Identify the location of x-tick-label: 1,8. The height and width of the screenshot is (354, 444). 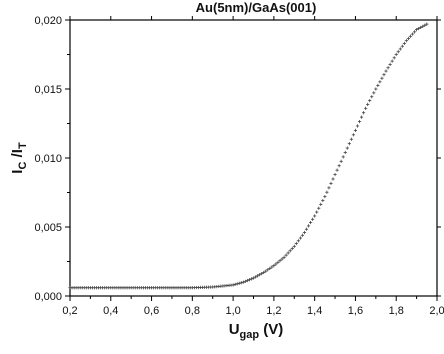
(396, 311).